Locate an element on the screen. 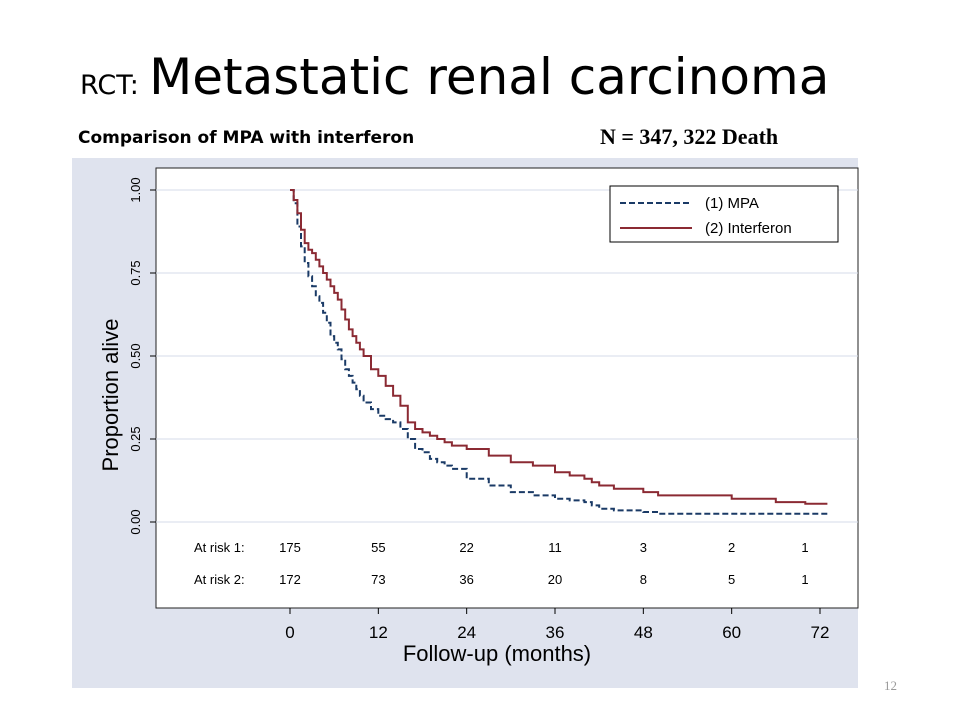  title-prefix: RCT: is located at coordinates (109, 85).